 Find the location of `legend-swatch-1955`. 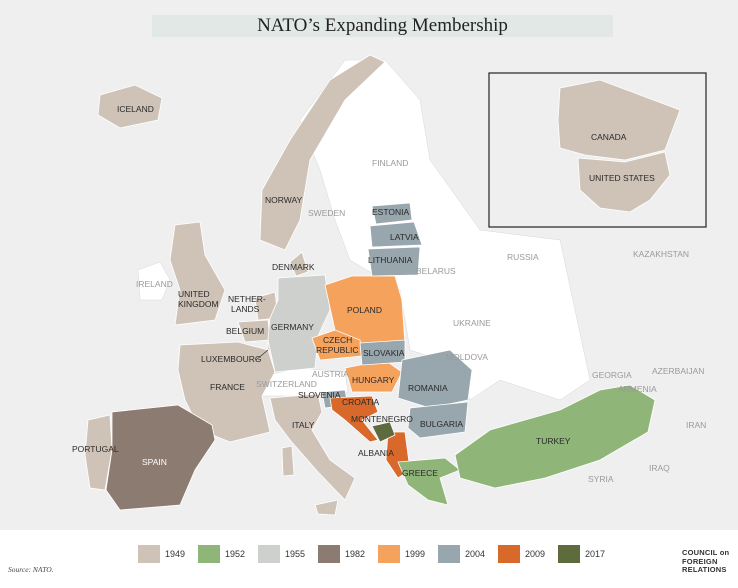

legend-swatch-1955 is located at coordinates (269, 554).